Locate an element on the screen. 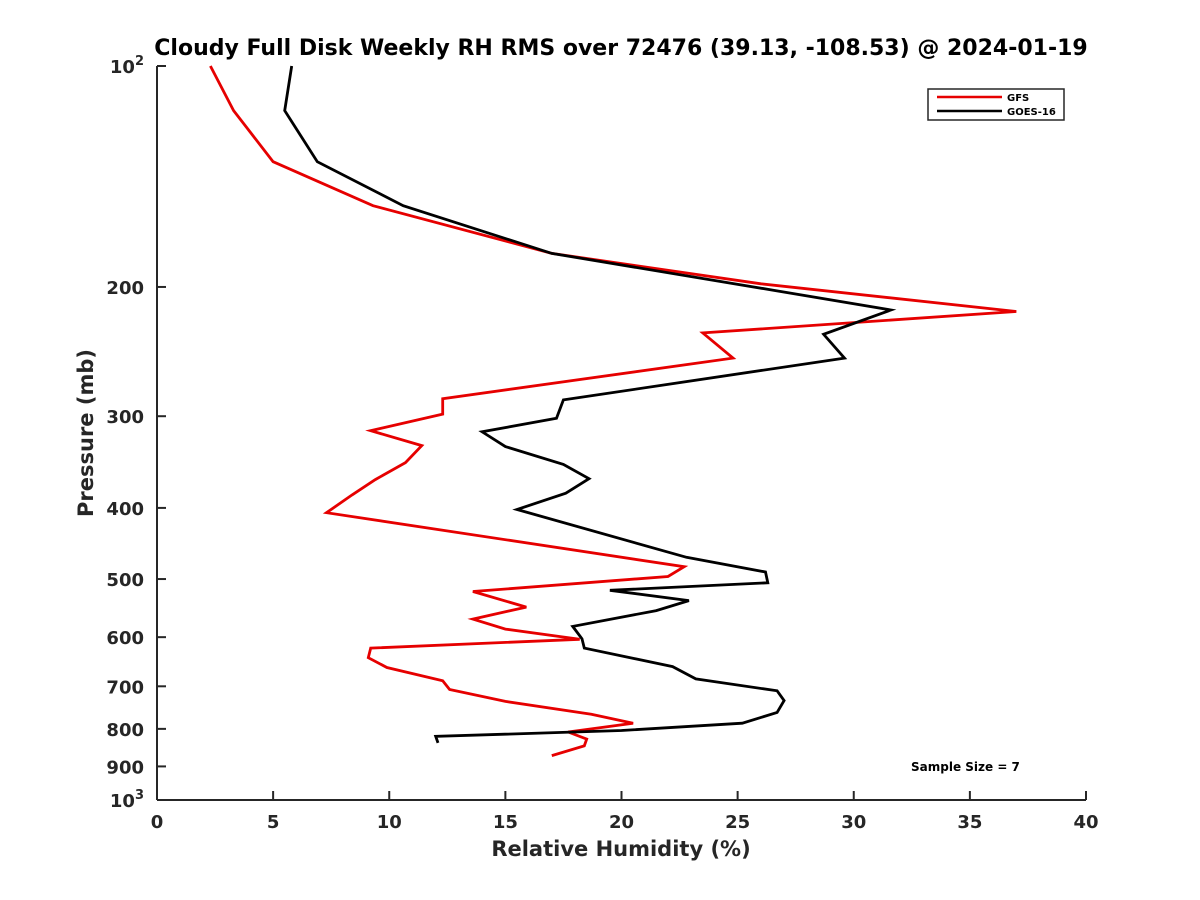  y-tick-label: 10² is located at coordinates (127, 66).